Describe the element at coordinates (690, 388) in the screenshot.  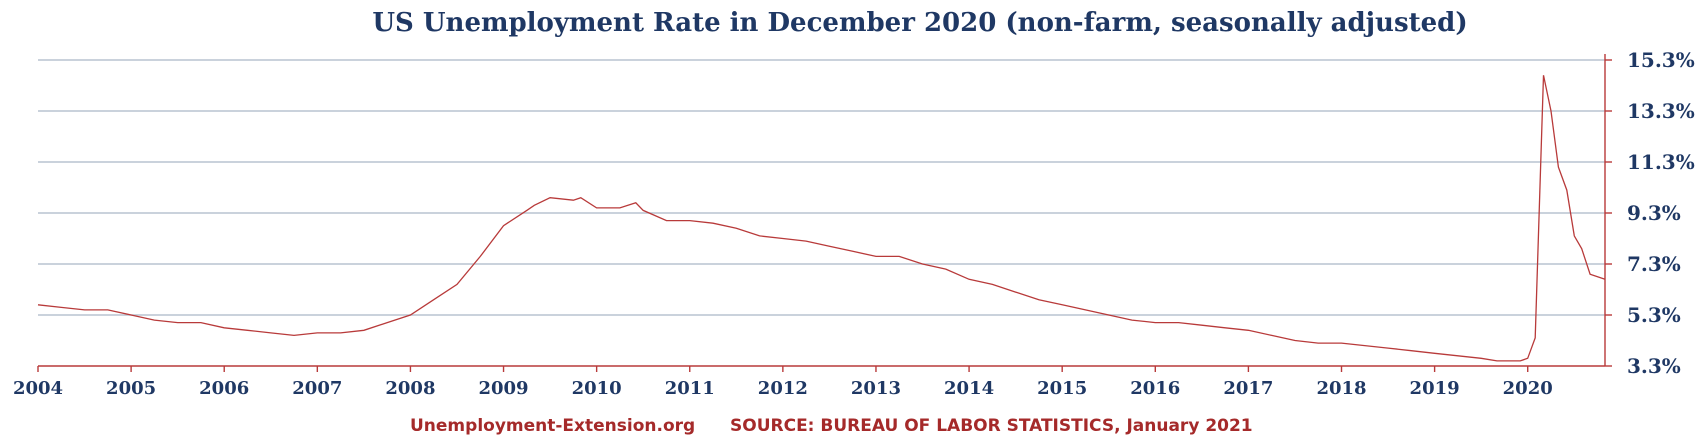
I see `x-tick-label: 2011` at that location.